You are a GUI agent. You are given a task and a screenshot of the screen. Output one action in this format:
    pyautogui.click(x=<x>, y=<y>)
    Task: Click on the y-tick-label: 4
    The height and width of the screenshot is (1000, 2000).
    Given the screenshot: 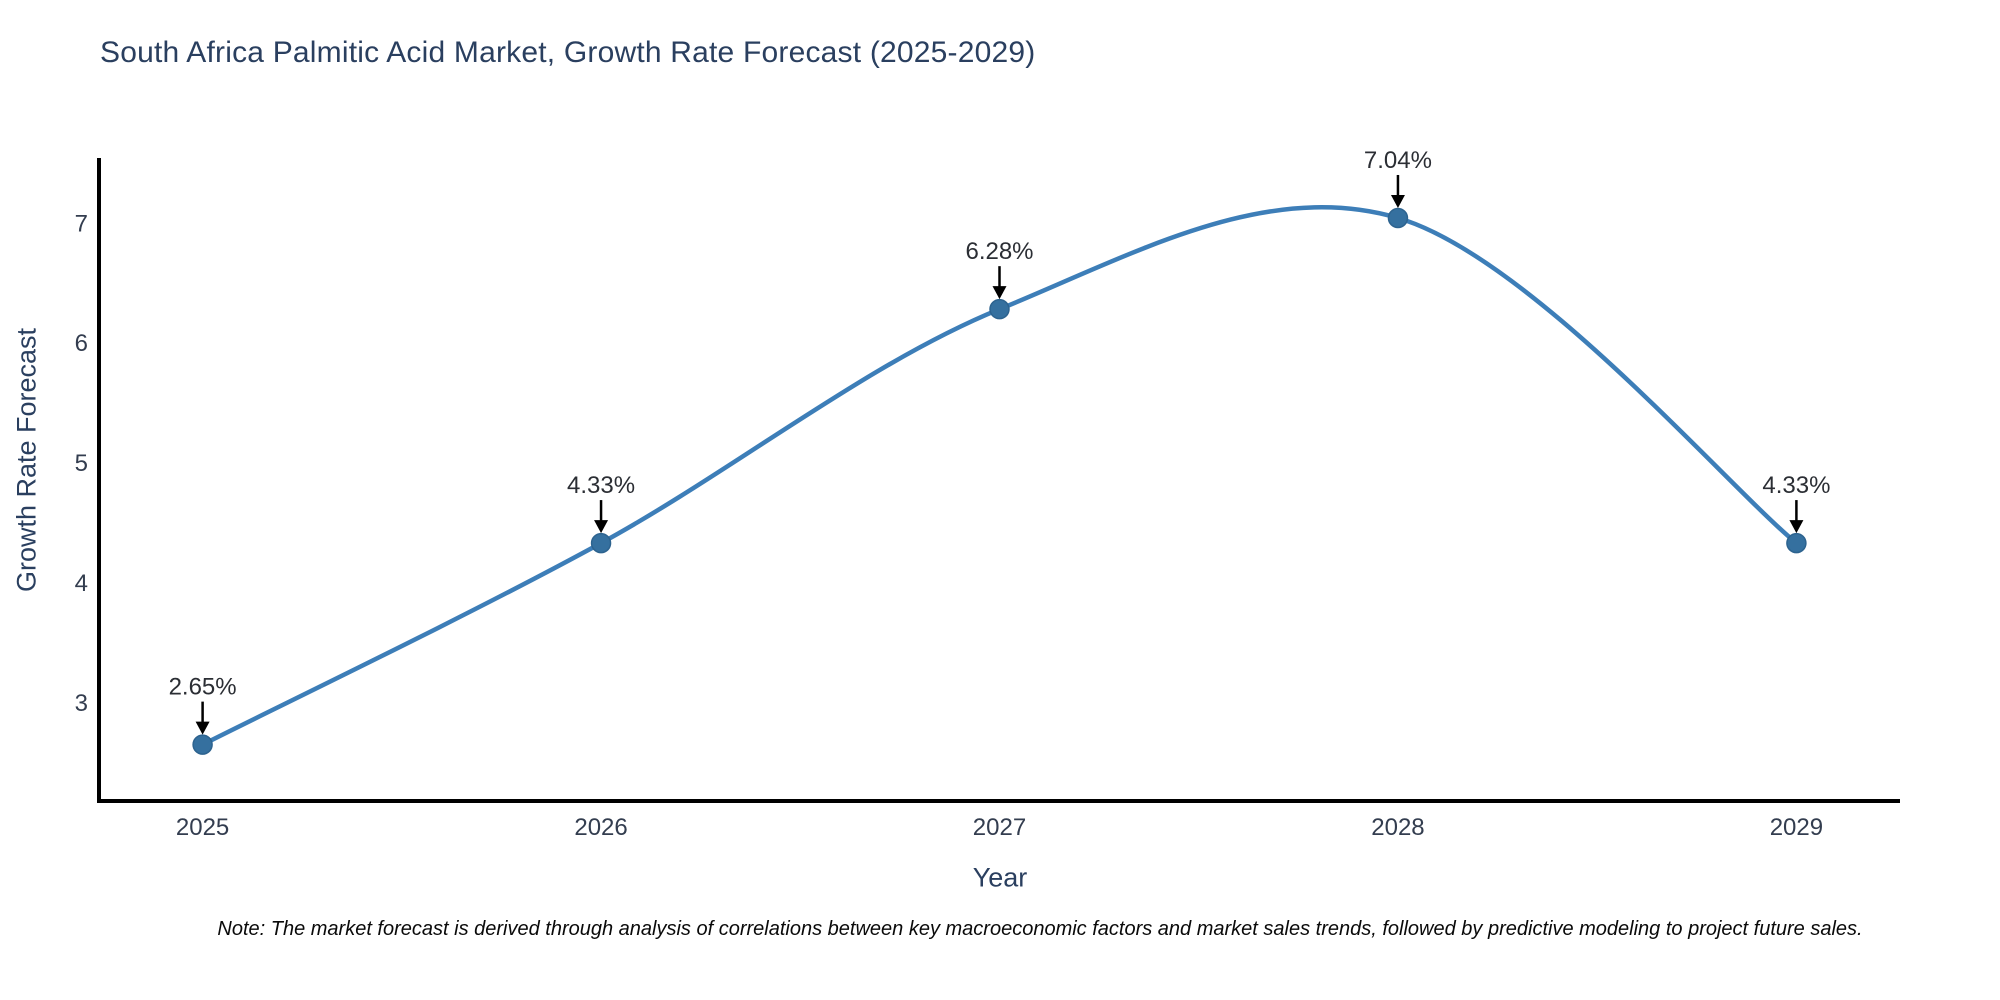 What is the action you would take?
    pyautogui.click(x=81, y=583)
    